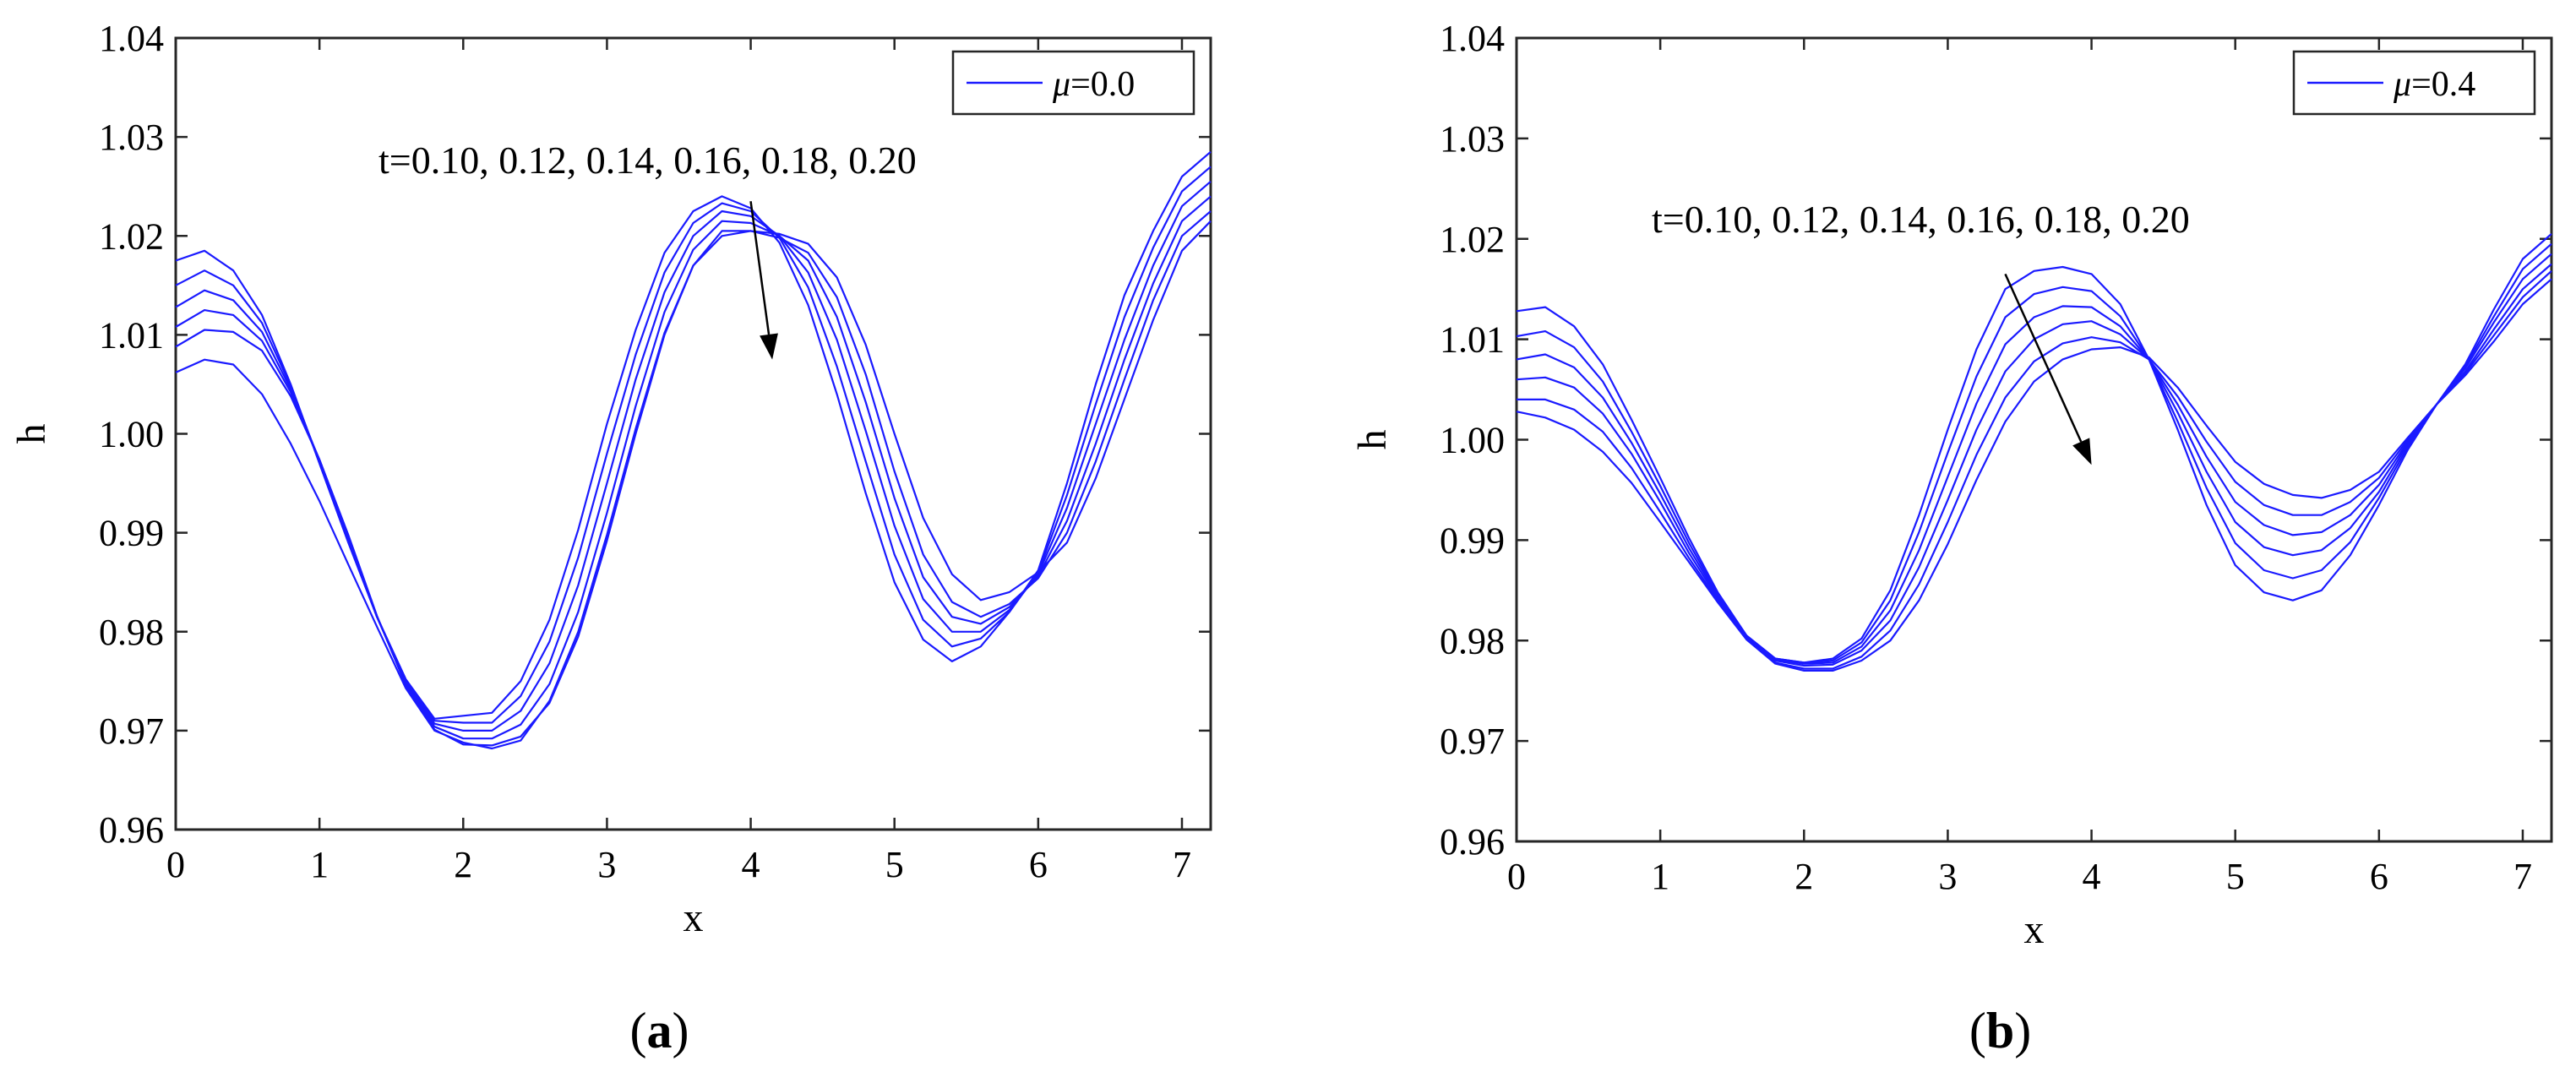 This screenshot has width=2576, height=1083. What do you see at coordinates (1372, 440) in the screenshot?
I see `panel-b-y-axis-label: h` at bounding box center [1372, 440].